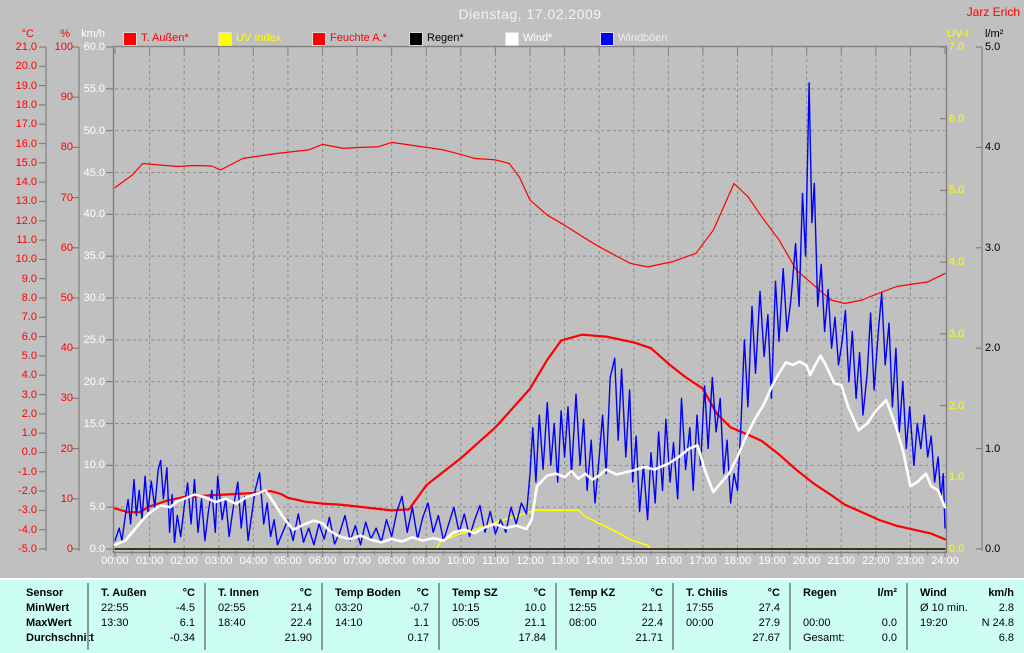  What do you see at coordinates (957, 477) in the screenshot?
I see `axis-tick-label-uv: 1.0` at bounding box center [957, 477].